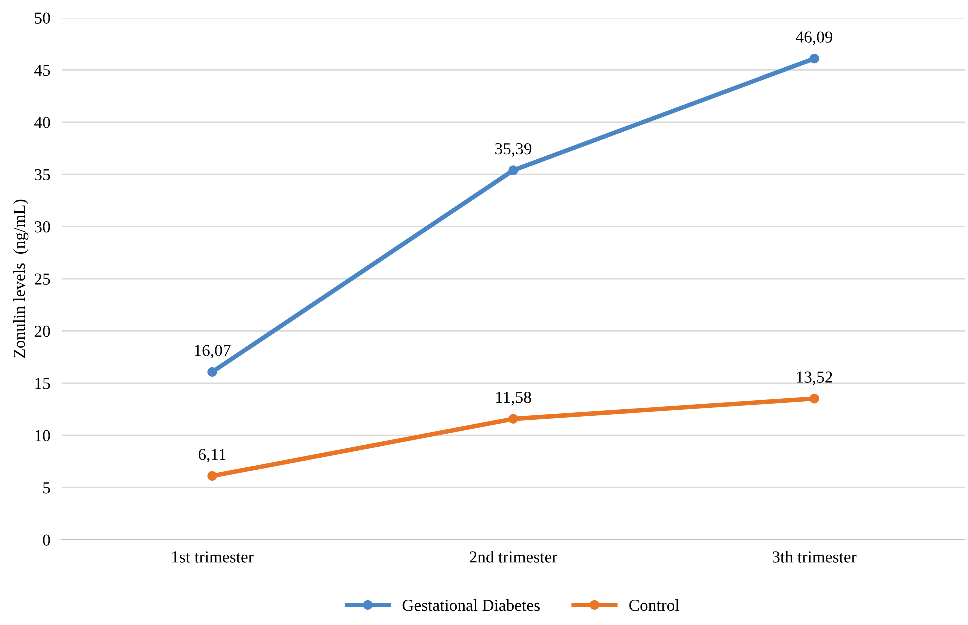 The height and width of the screenshot is (625, 968). I want to click on legend-label: Control, so click(655, 605).